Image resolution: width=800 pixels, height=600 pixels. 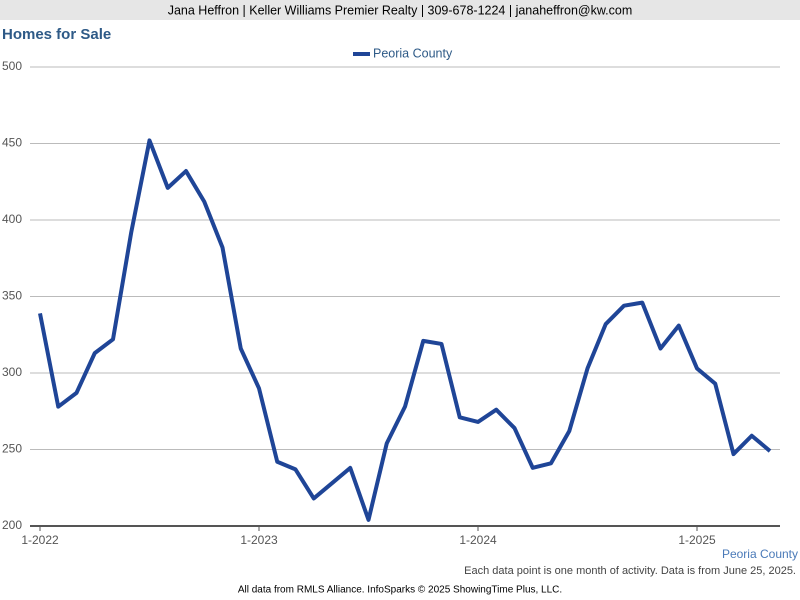 What do you see at coordinates (478, 540) in the screenshot?
I see `x-tick-label: 1-2024` at bounding box center [478, 540].